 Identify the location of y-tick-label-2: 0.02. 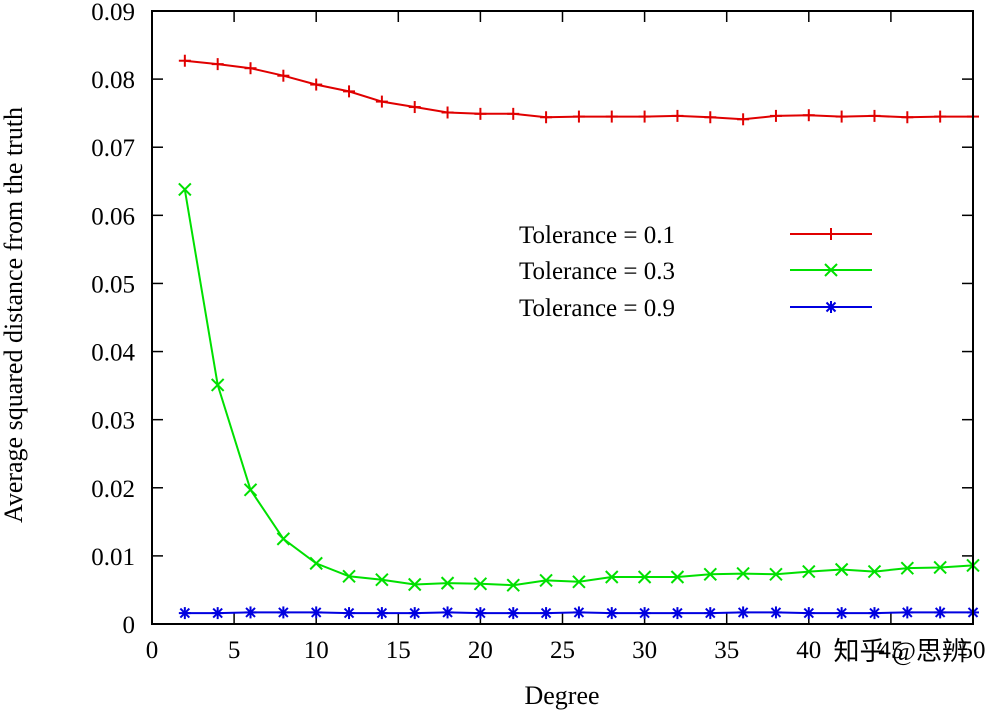
(113, 489).